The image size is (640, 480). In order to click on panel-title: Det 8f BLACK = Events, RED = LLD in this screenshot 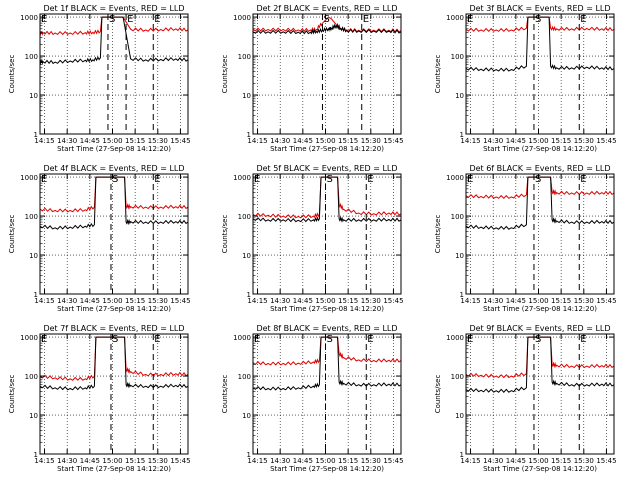, I will do `click(326, 328)`.